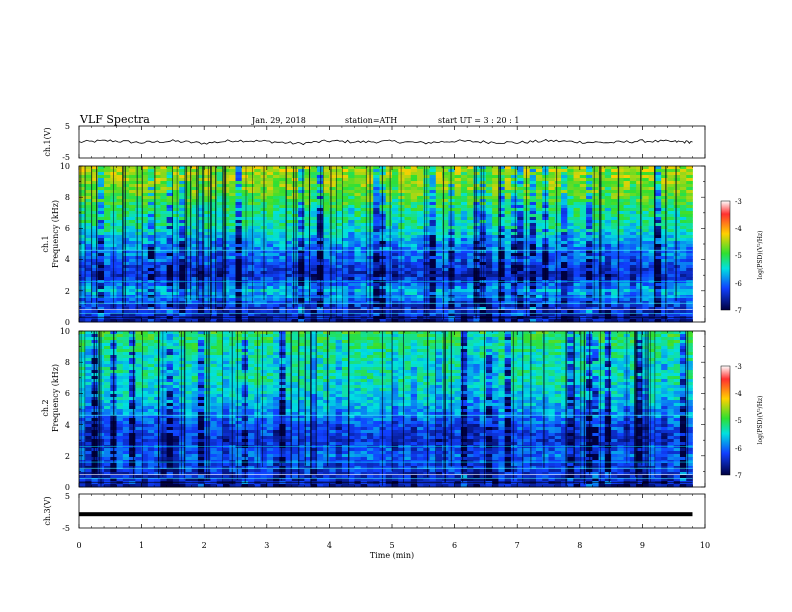  Describe the element at coordinates (67, 126) in the screenshot. I see `ch1-ytick-top: 5` at that location.